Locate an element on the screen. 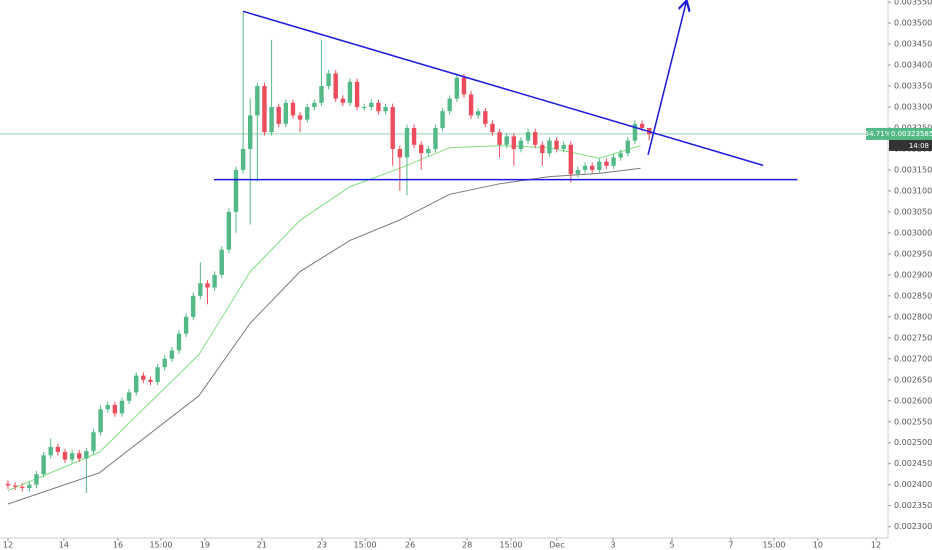  y-tick-label: 0.00285000 is located at coordinates (913, 295).